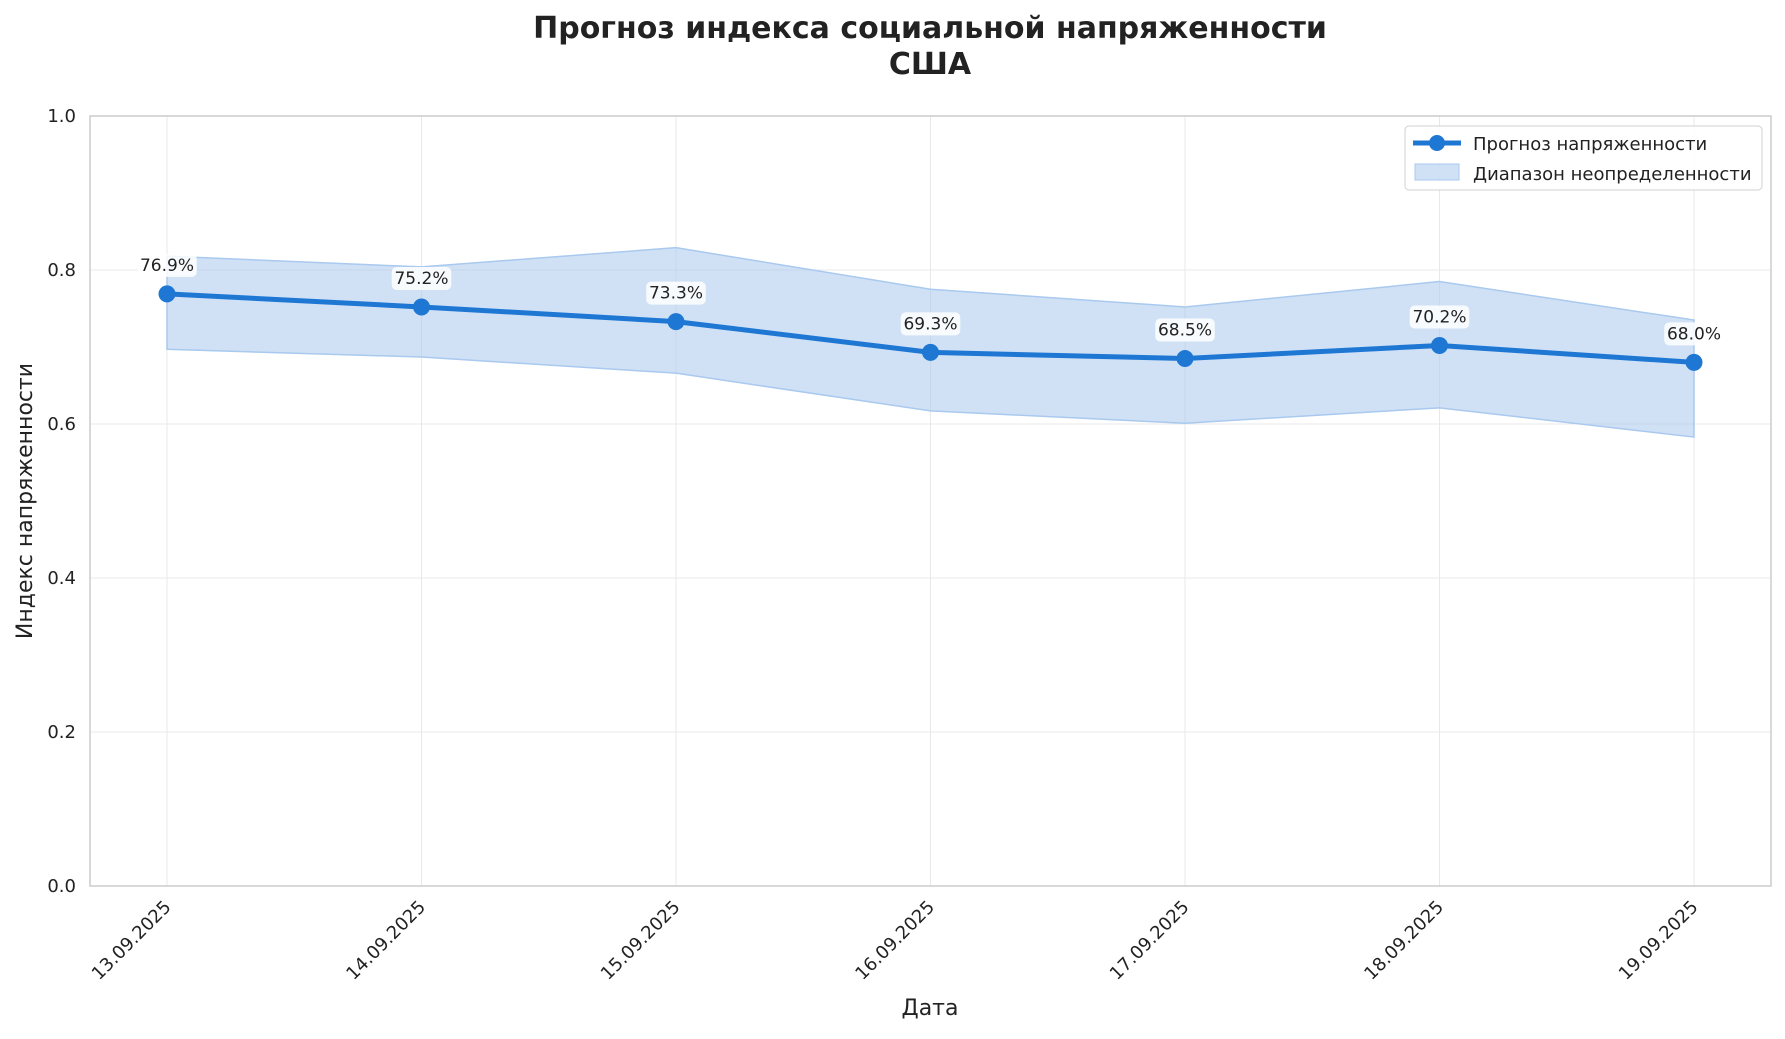  I want to click on x-axis-label: Дата, so click(930, 1008).